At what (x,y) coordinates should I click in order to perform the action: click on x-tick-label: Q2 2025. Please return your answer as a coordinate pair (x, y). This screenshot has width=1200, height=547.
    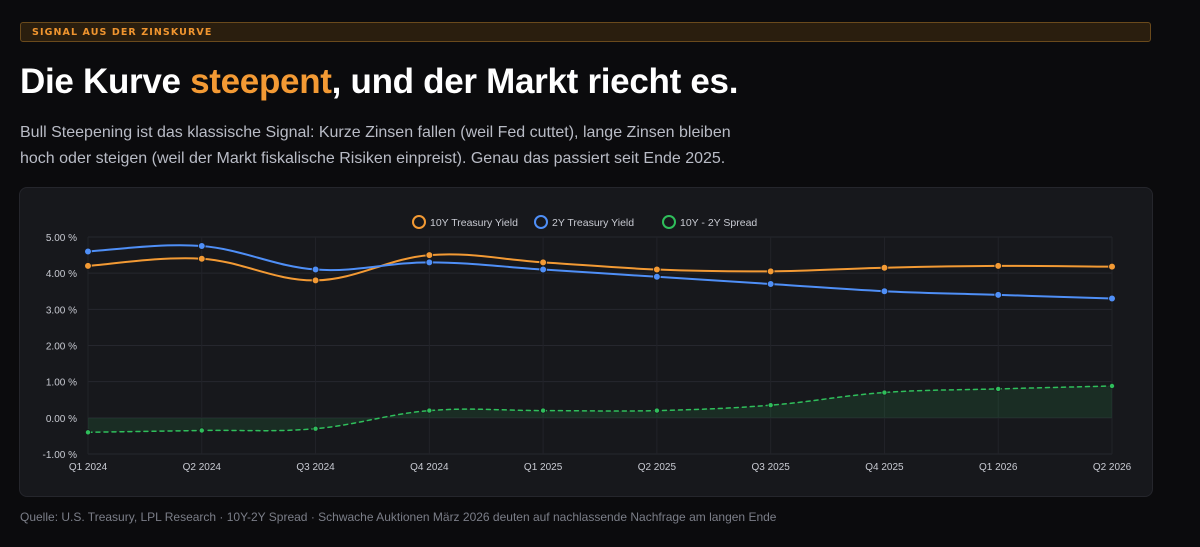
    Looking at the image, I should click on (657, 467).